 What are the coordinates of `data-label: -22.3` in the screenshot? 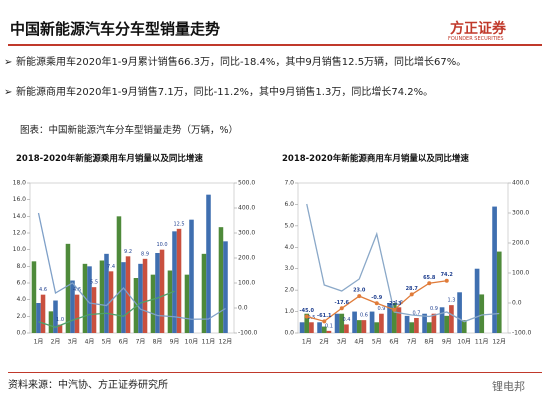 It's located at (394, 304).